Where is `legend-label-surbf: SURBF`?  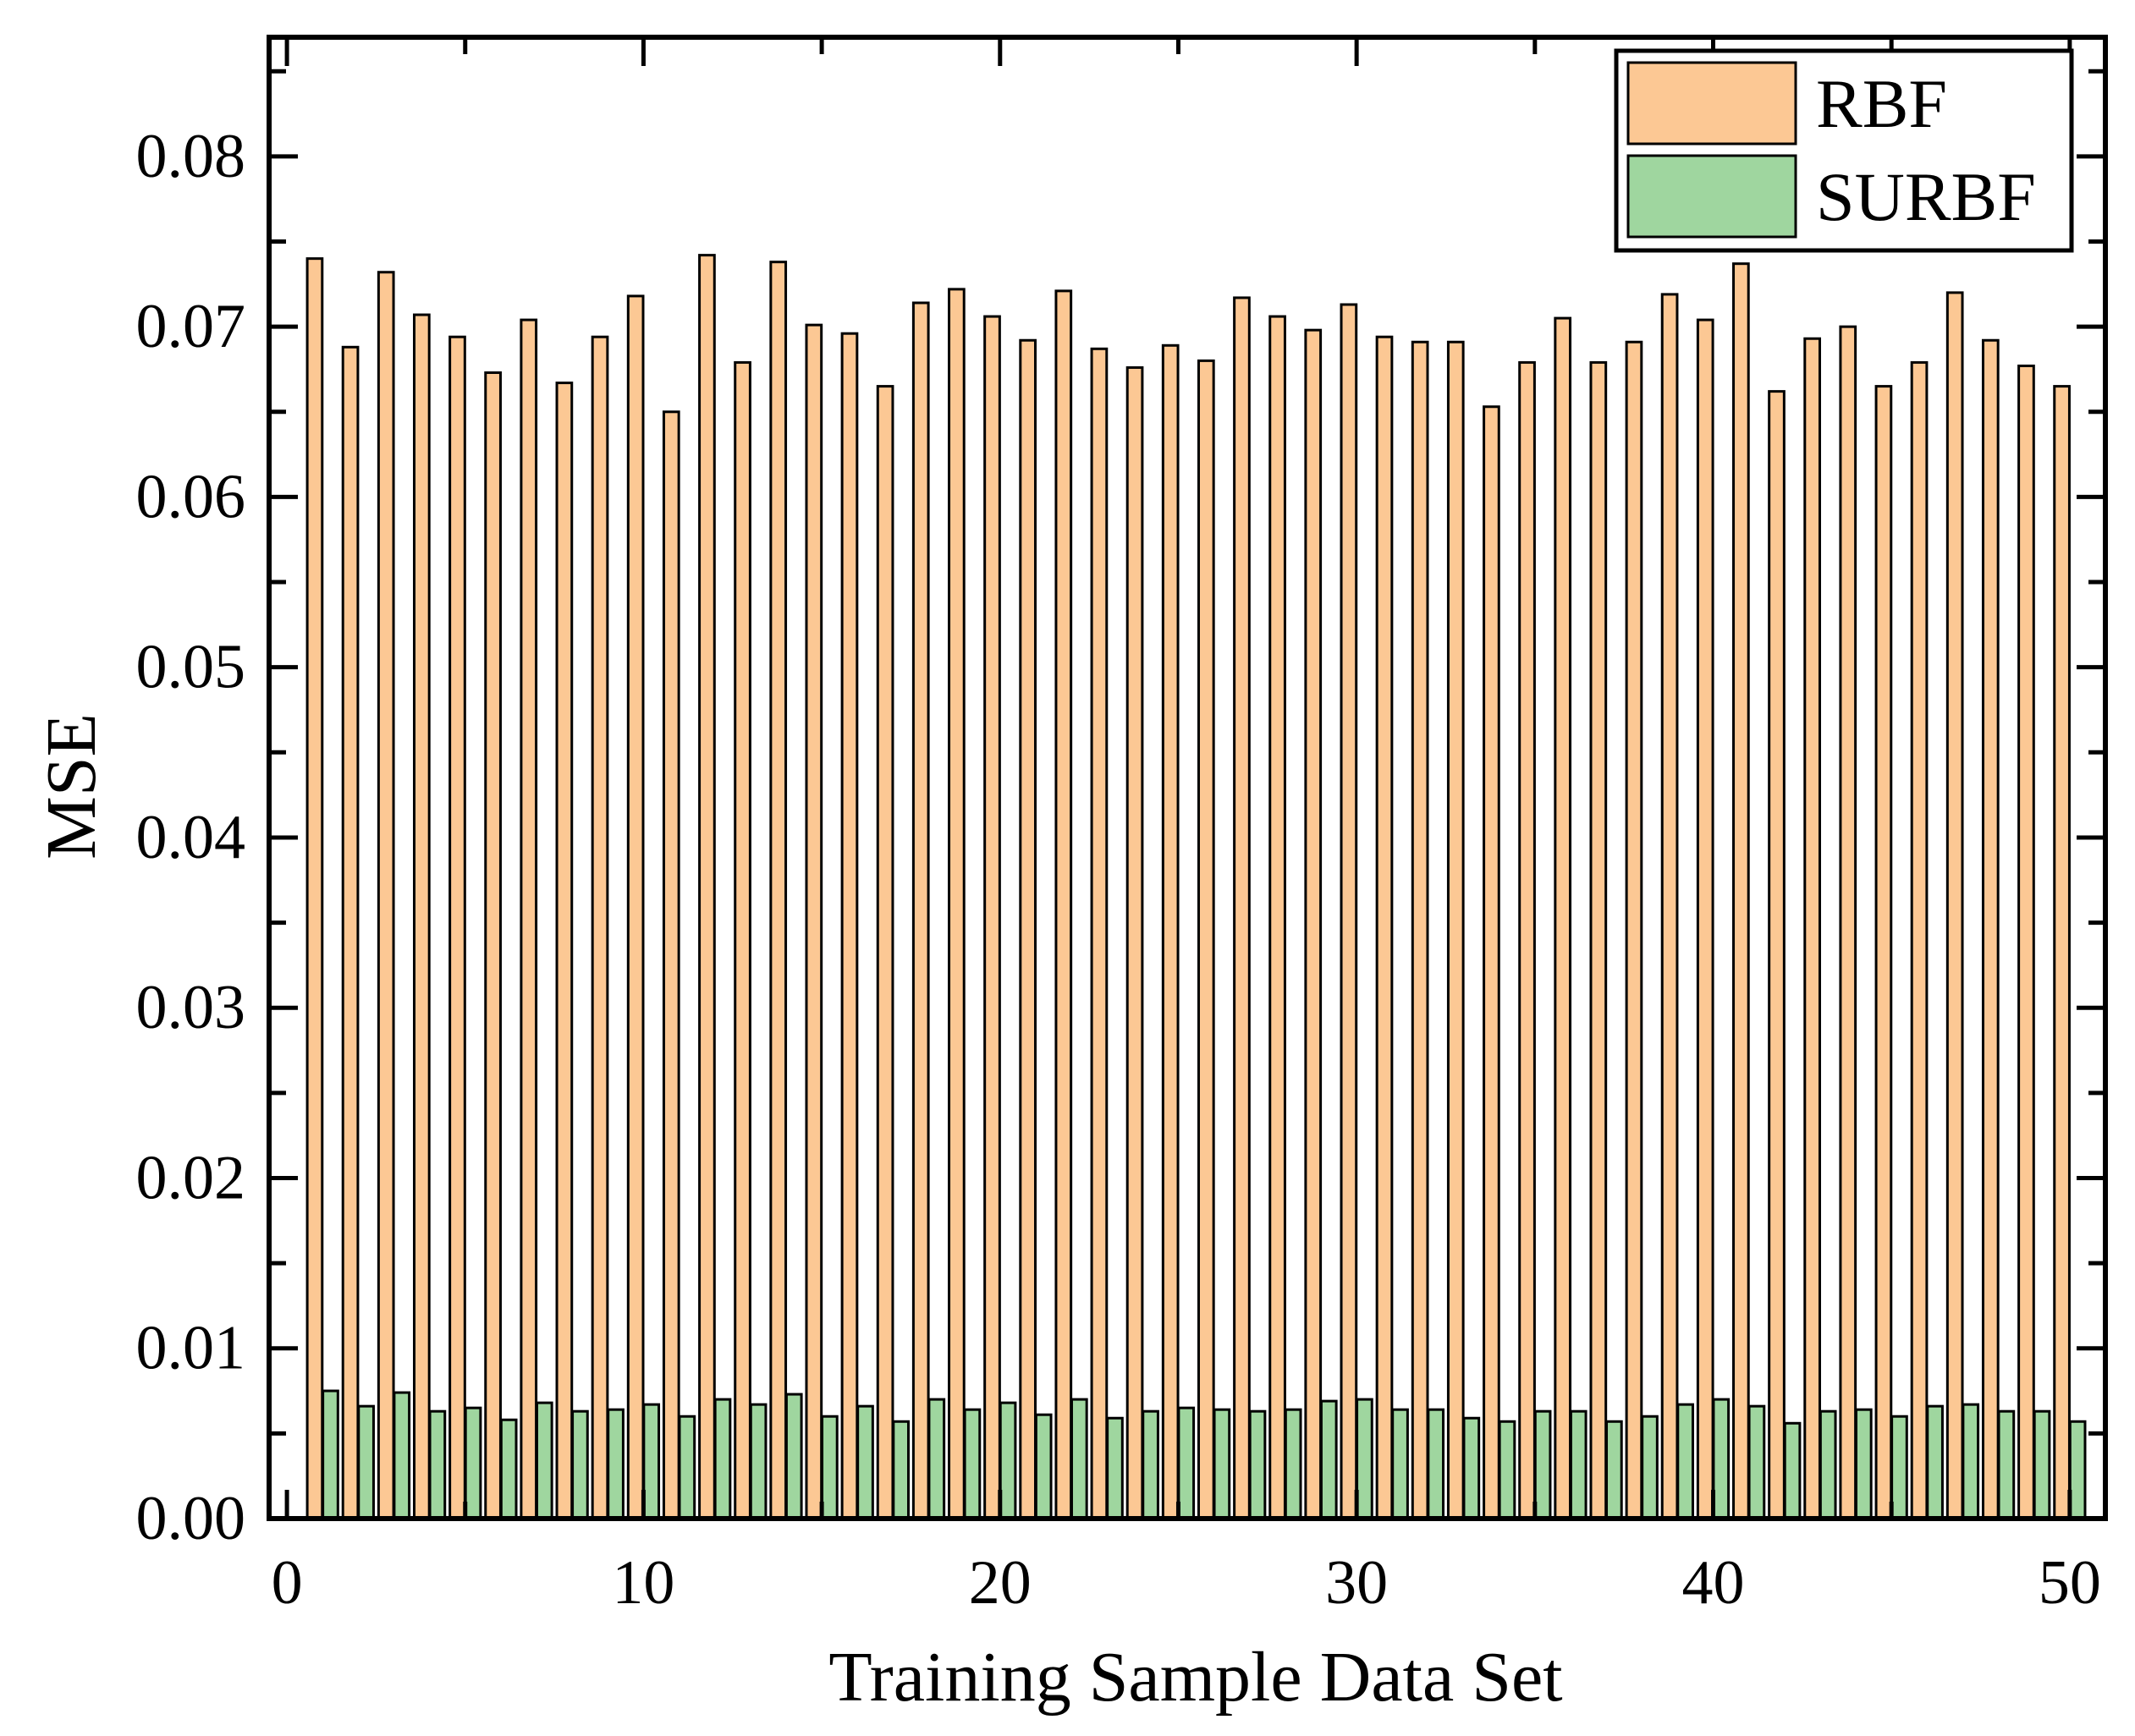
legend-label-surbf: SURBF is located at coordinates (1926, 196).